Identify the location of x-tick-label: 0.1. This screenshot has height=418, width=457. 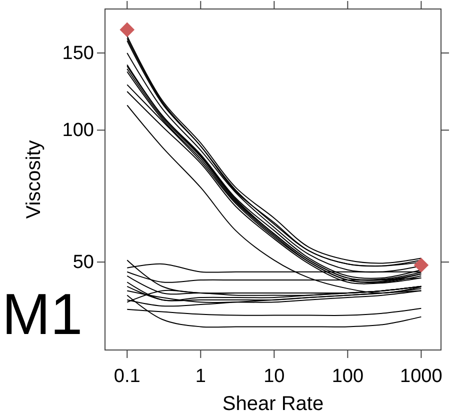
(127, 376).